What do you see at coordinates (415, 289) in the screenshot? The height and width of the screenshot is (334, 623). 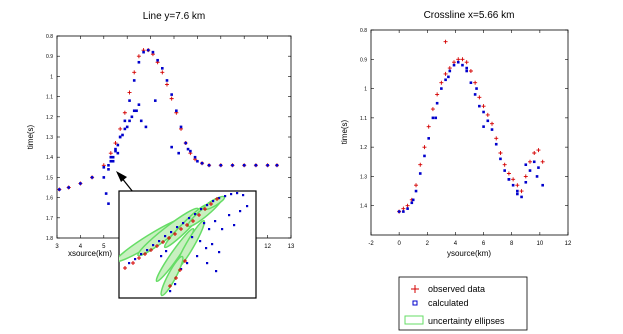 I see `plus-marker-icon` at bounding box center [415, 289].